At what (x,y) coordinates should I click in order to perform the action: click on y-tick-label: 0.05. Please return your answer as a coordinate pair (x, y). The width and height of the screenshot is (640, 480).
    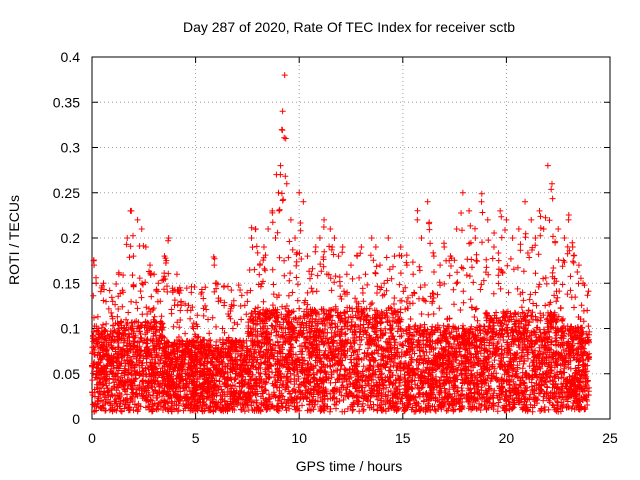
    Looking at the image, I should click on (66, 374).